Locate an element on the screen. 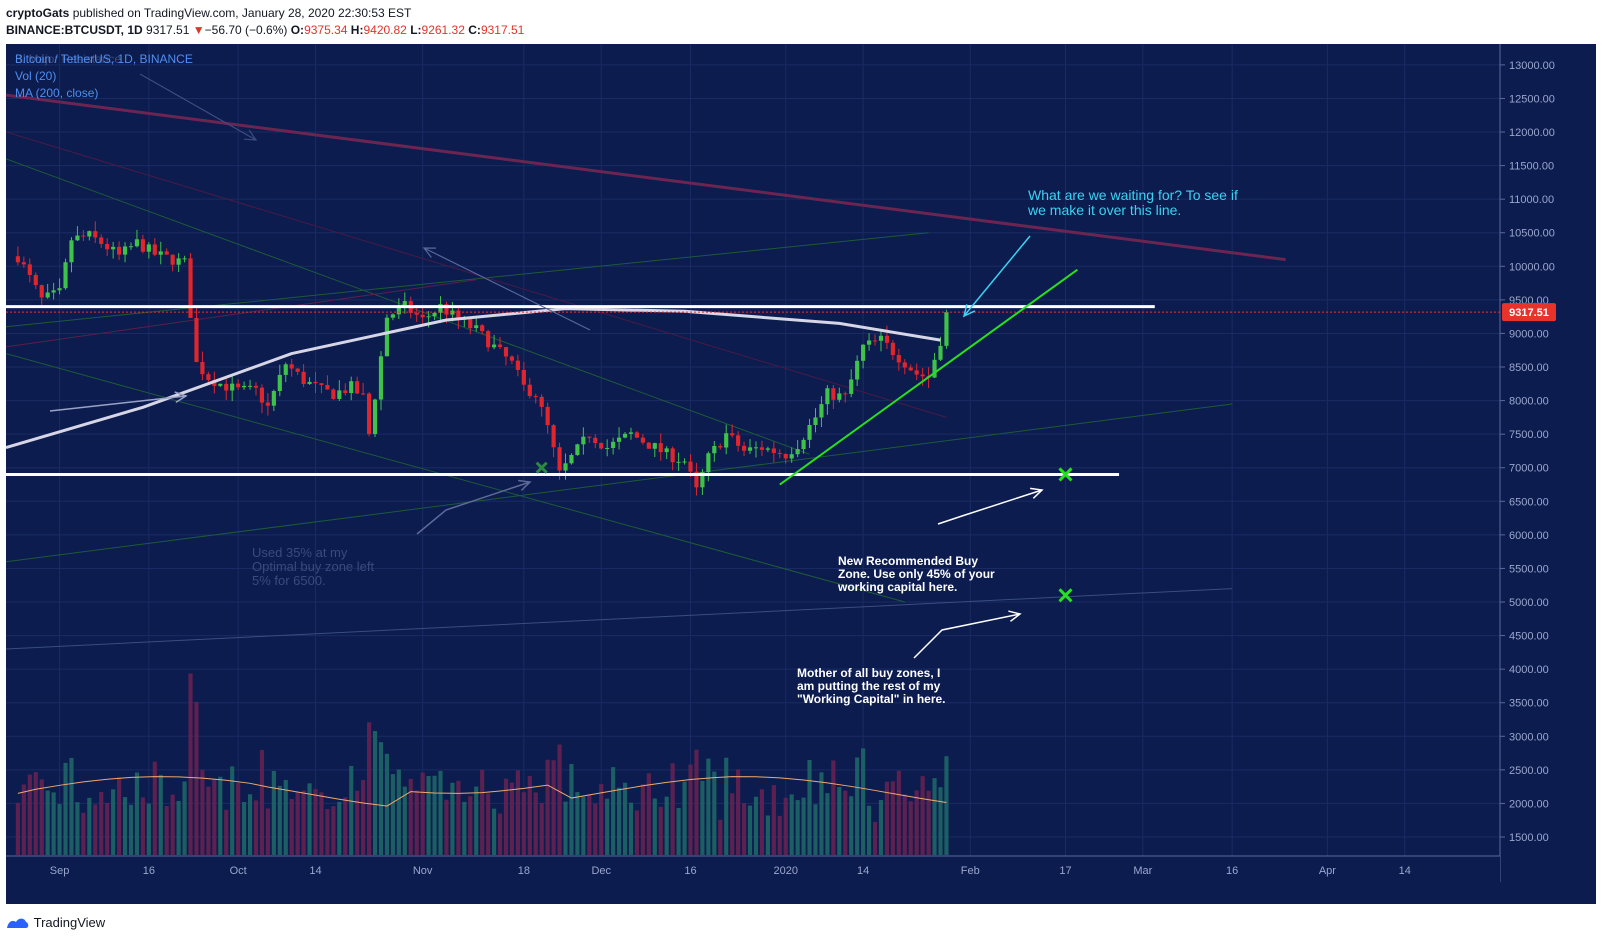 The height and width of the screenshot is (942, 1607). trendline-faded is located at coordinates (467, 280).